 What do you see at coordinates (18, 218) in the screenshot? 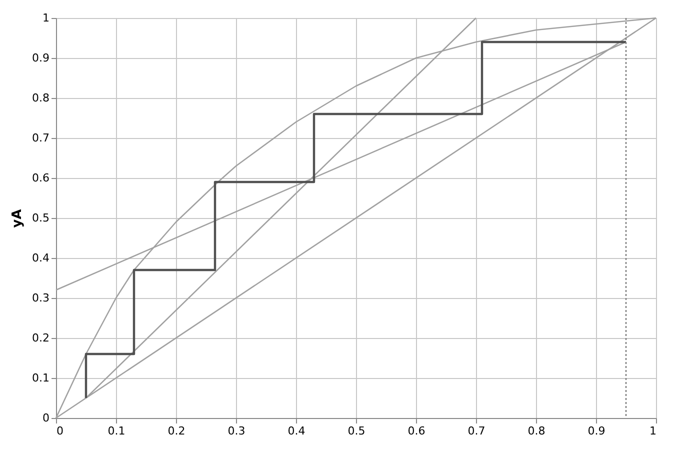
I see `y-axis-title: yA` at bounding box center [18, 218].